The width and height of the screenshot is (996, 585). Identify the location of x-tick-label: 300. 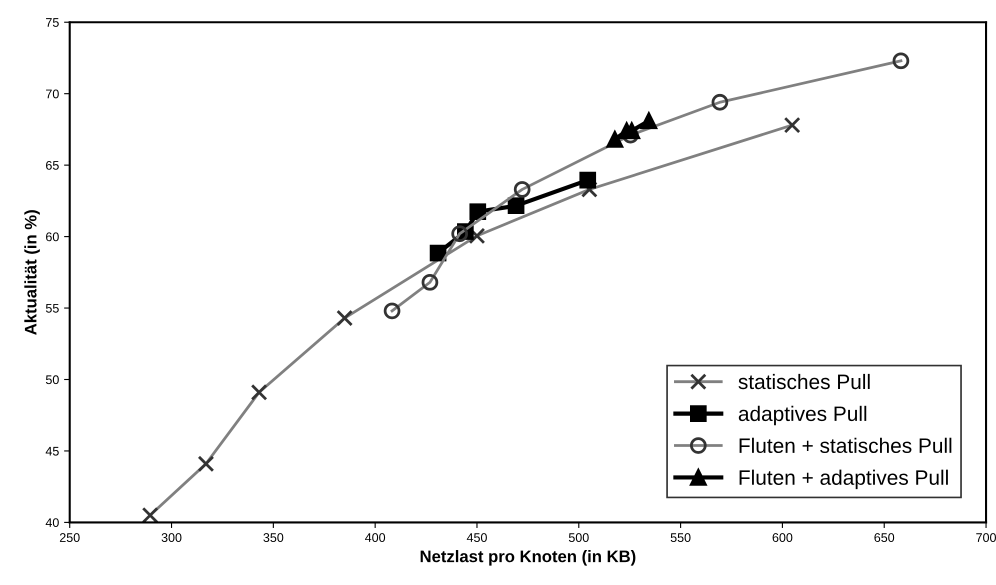
(172, 537).